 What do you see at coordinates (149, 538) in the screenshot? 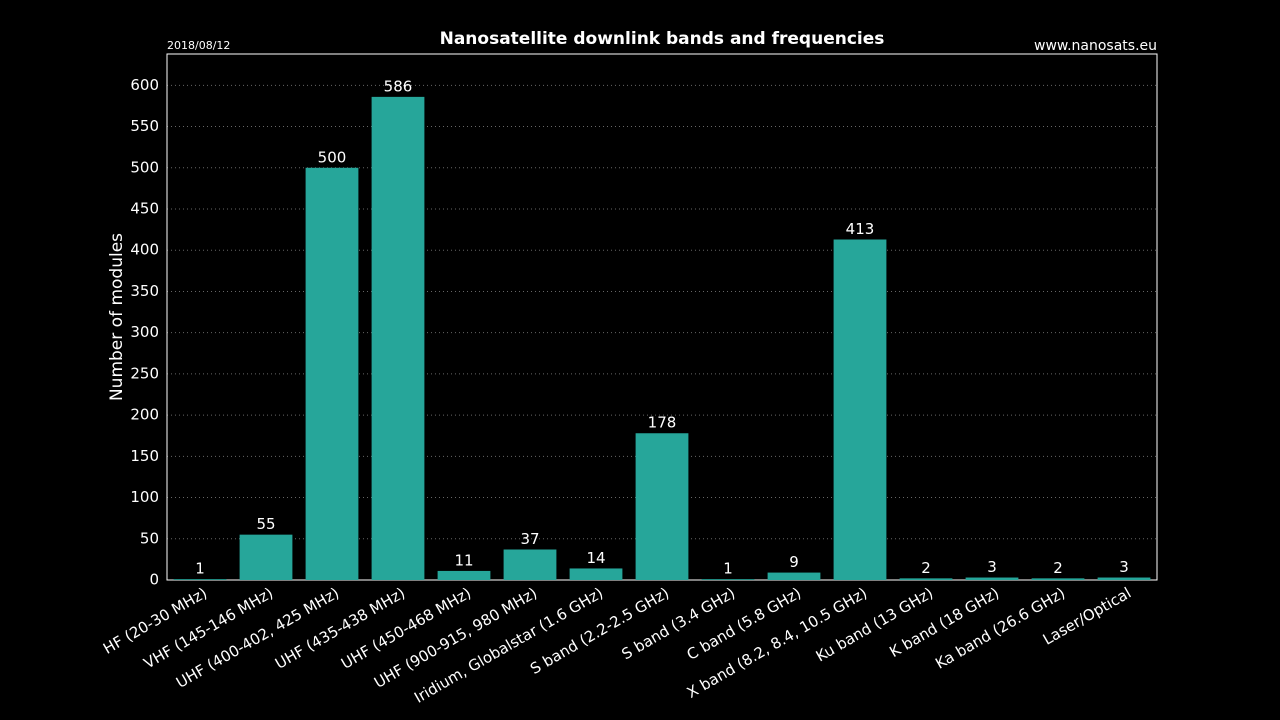
I see `y-tick-label: 50` at bounding box center [149, 538].